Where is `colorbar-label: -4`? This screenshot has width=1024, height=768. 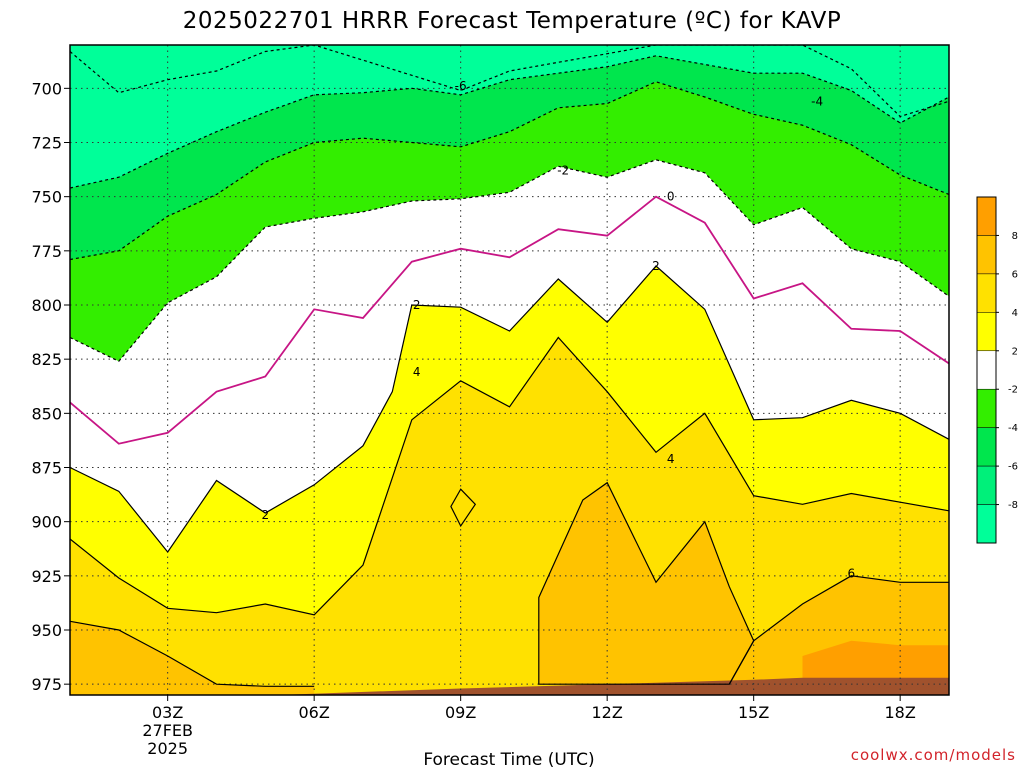
colorbar-label: -4 is located at coordinates (1013, 428).